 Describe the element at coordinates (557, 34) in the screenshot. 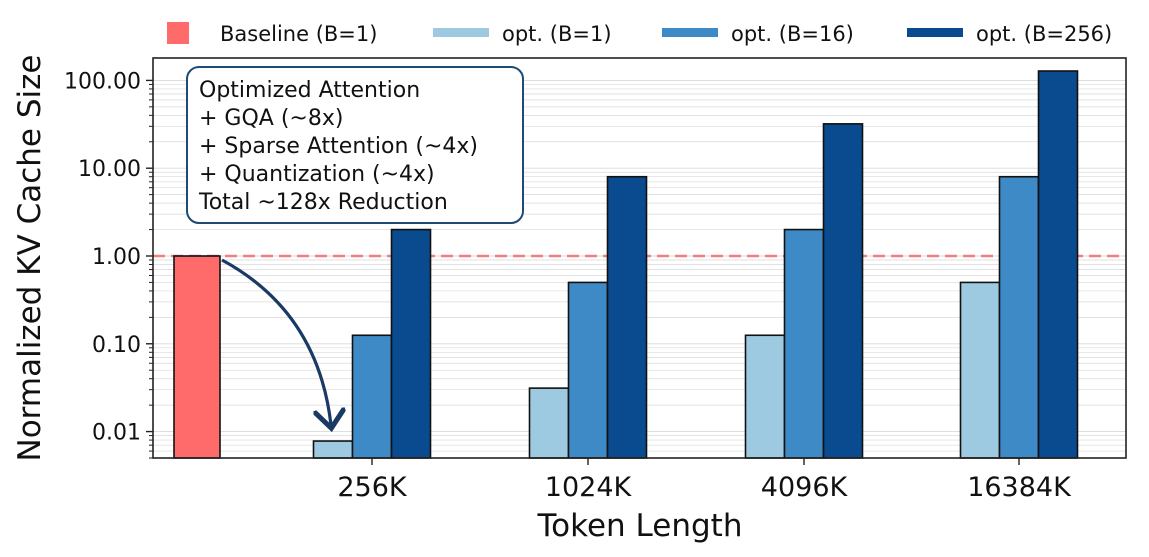

I see `legend-label-opt-b1: opt. (B=1)` at that location.